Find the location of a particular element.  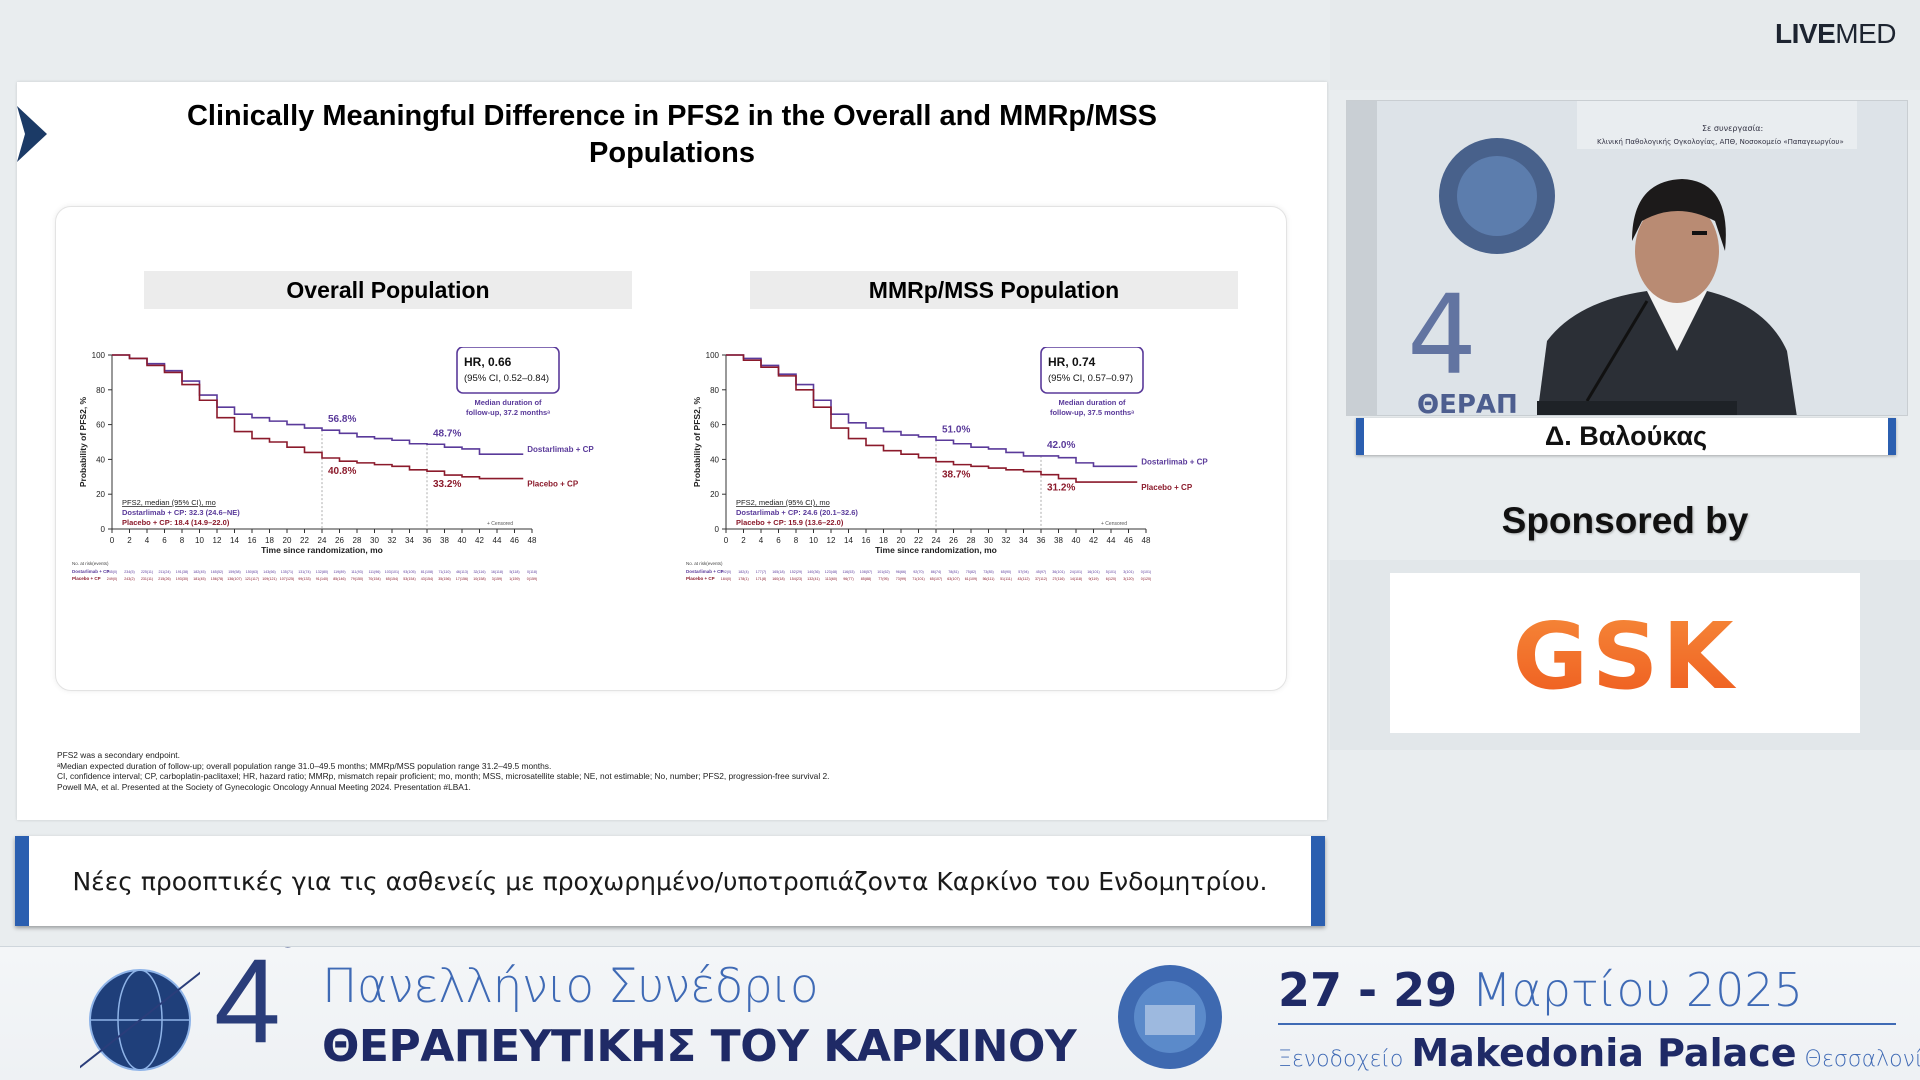

at-risk-value: 27(116) is located at coordinates (1058, 579).